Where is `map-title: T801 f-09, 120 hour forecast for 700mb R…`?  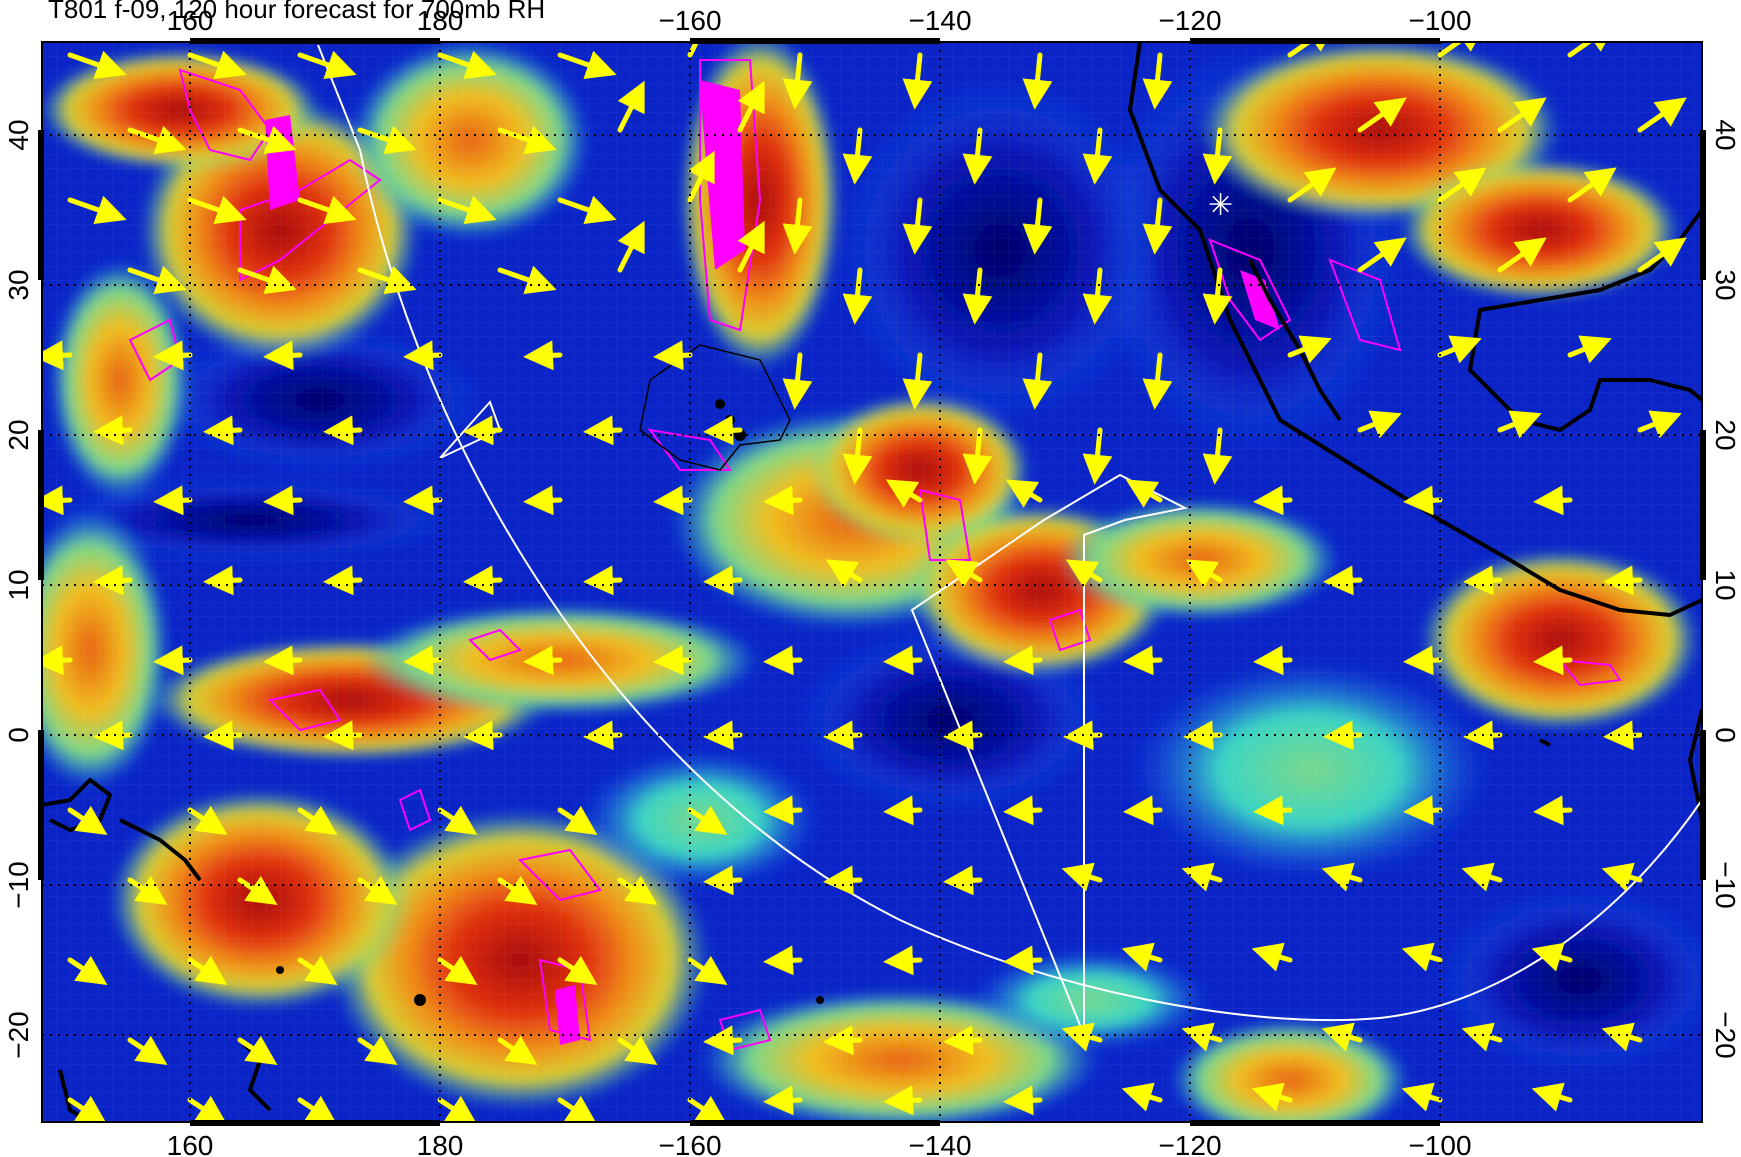
map-title: T801 f-09, 120 hour forecast for 700mb R… is located at coordinates (297, 12).